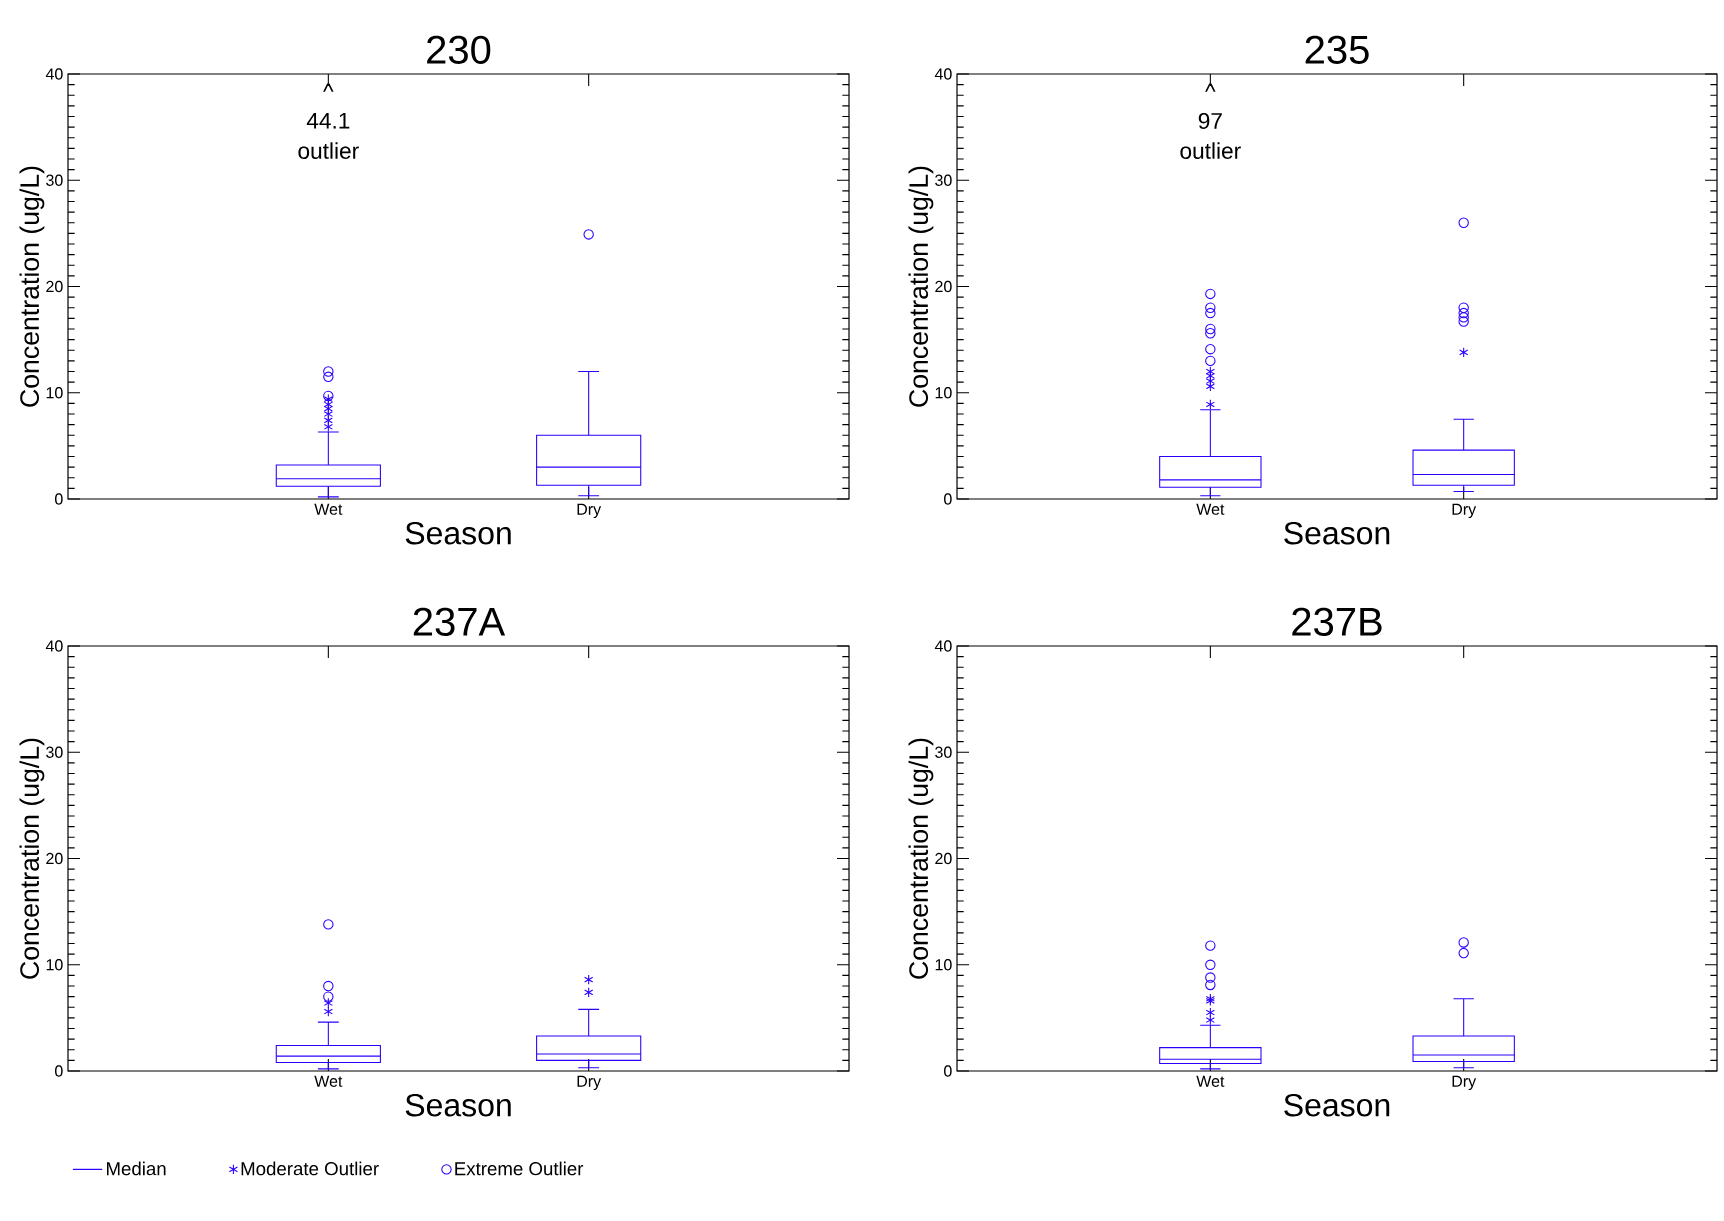  What do you see at coordinates (459, 621) in the screenshot?
I see `chart-title: 237A` at bounding box center [459, 621].